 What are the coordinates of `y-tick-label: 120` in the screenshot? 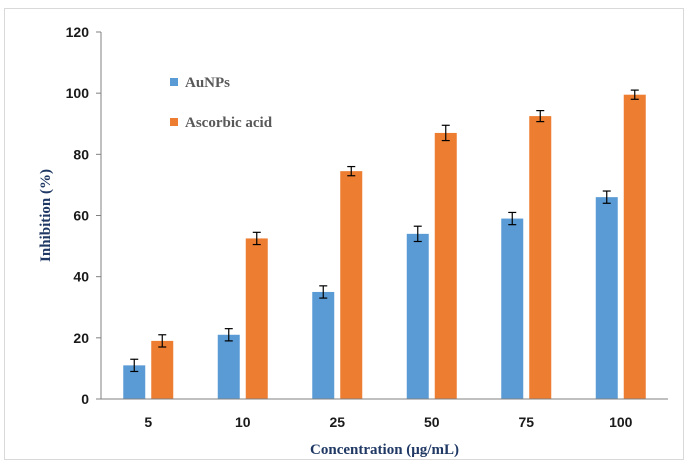 It's located at (78, 32).